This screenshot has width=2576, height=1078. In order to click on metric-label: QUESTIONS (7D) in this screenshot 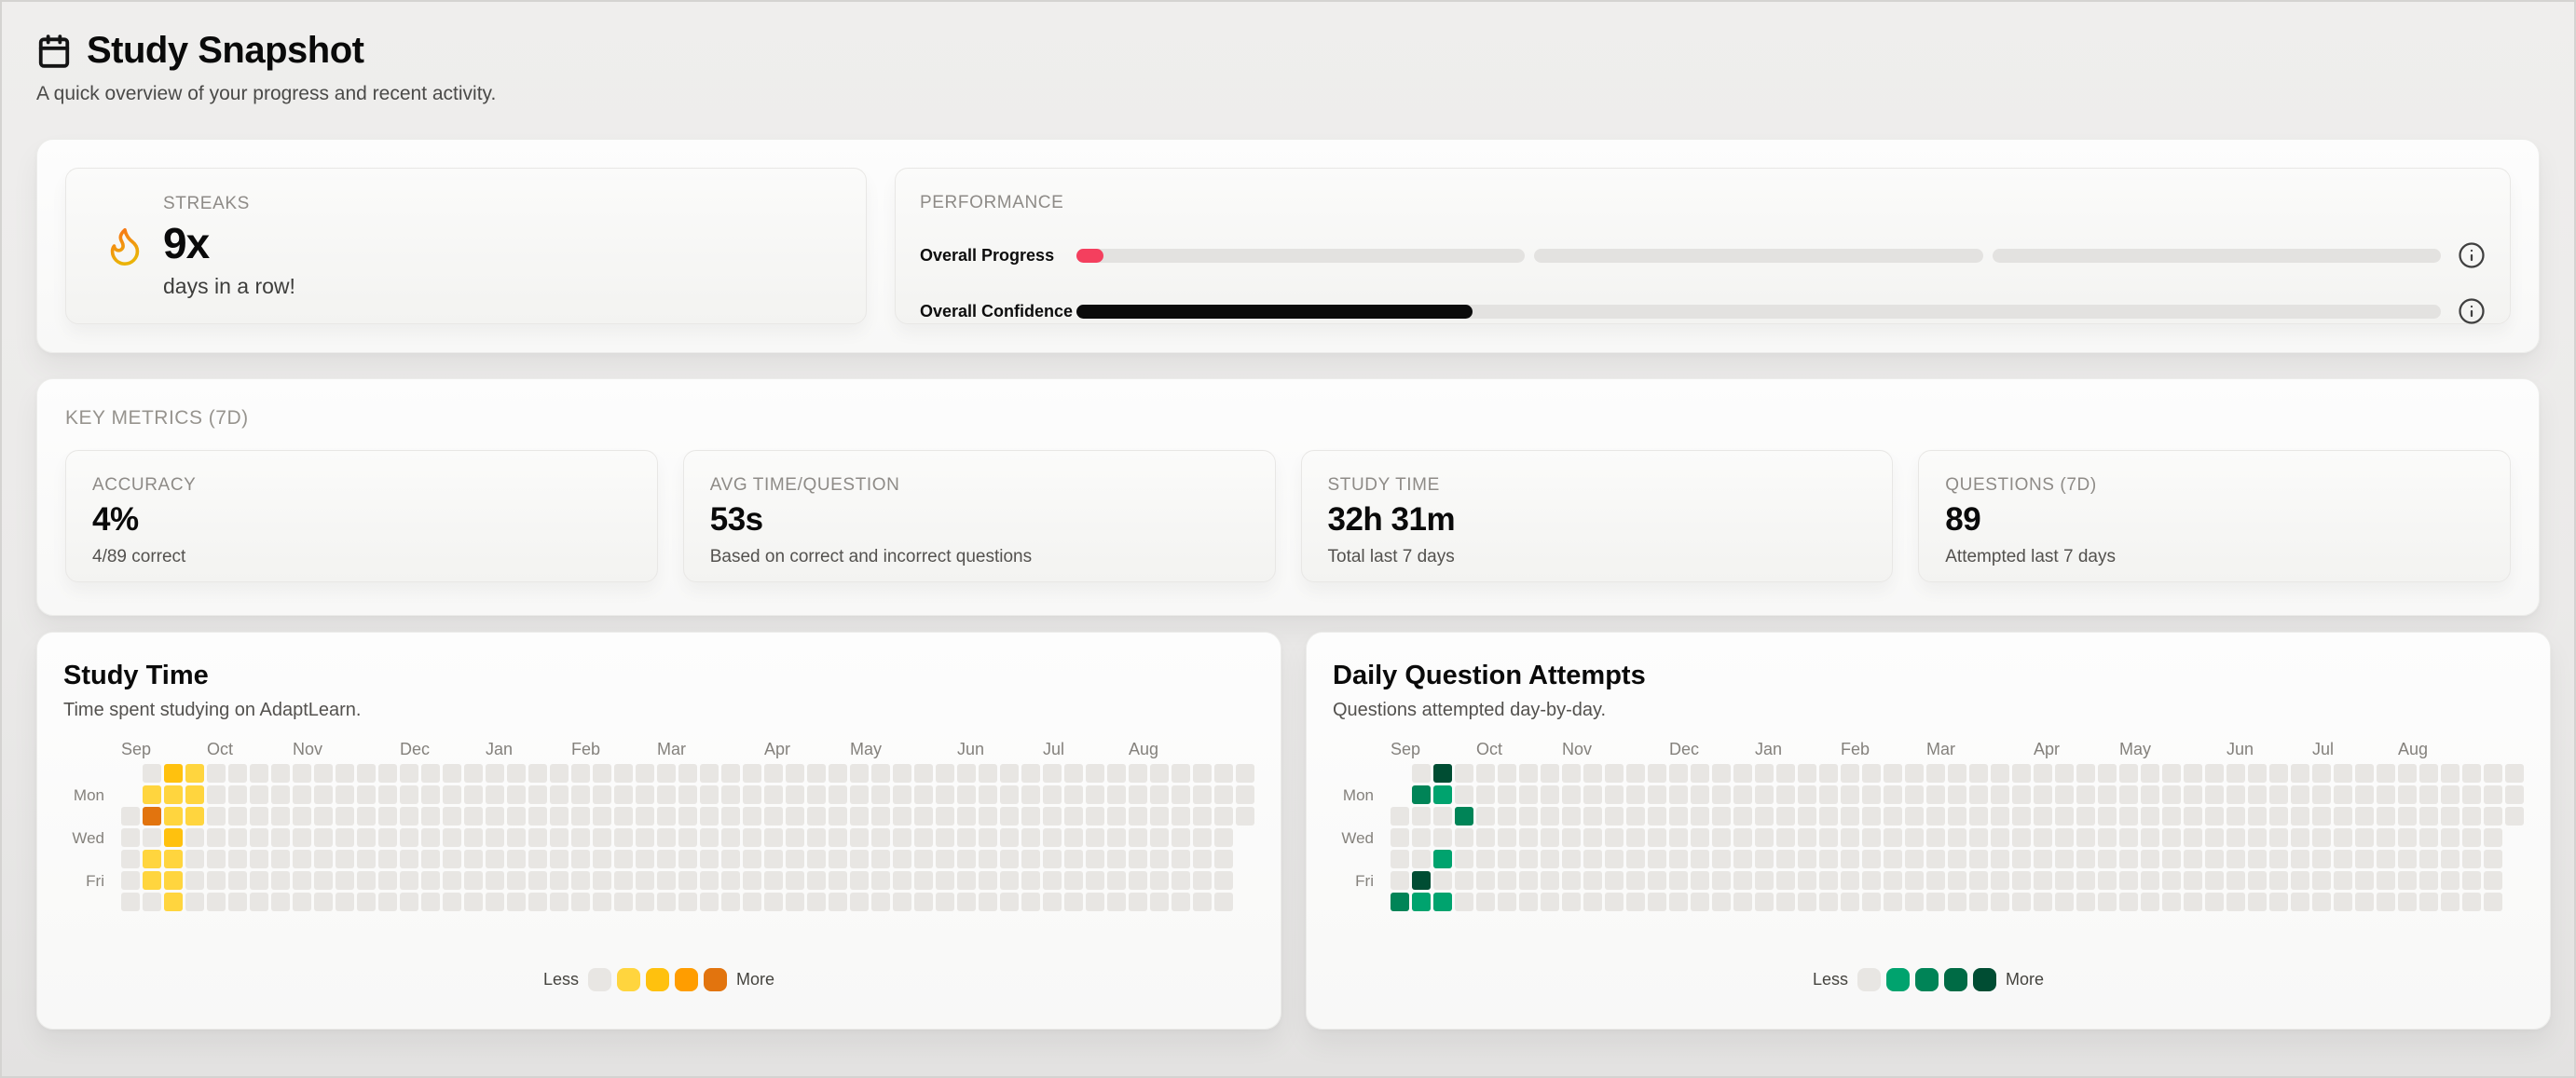, I will do `click(2021, 485)`.